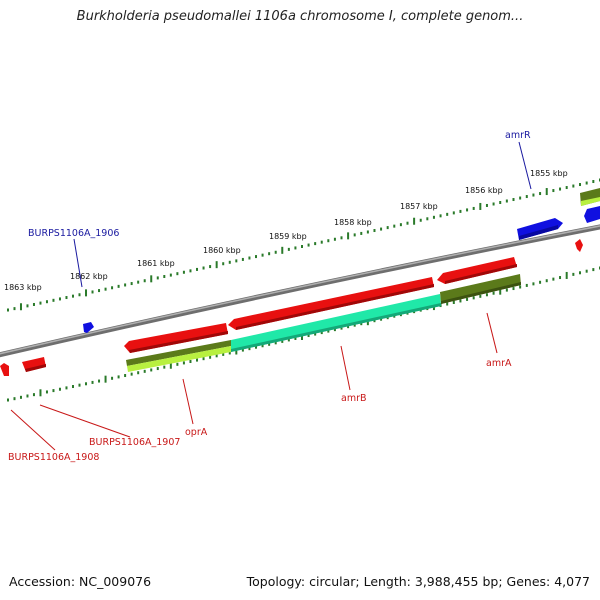 This screenshot has height=600, width=600. Describe the element at coordinates (549, 173) in the screenshot. I see `kbp-label-1855: 1855 kbp` at that location.